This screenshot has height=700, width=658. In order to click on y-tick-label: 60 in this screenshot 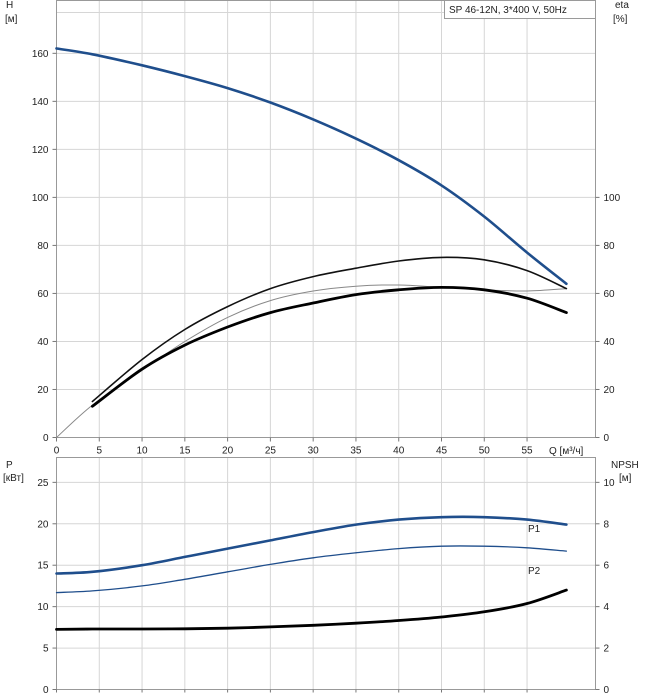, I will do `click(43, 294)`.